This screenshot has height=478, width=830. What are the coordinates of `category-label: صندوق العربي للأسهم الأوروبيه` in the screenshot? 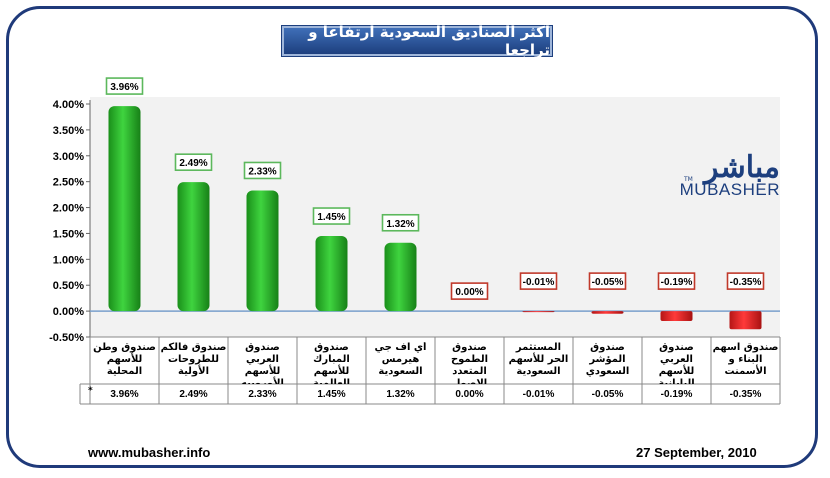 It's located at (262, 363).